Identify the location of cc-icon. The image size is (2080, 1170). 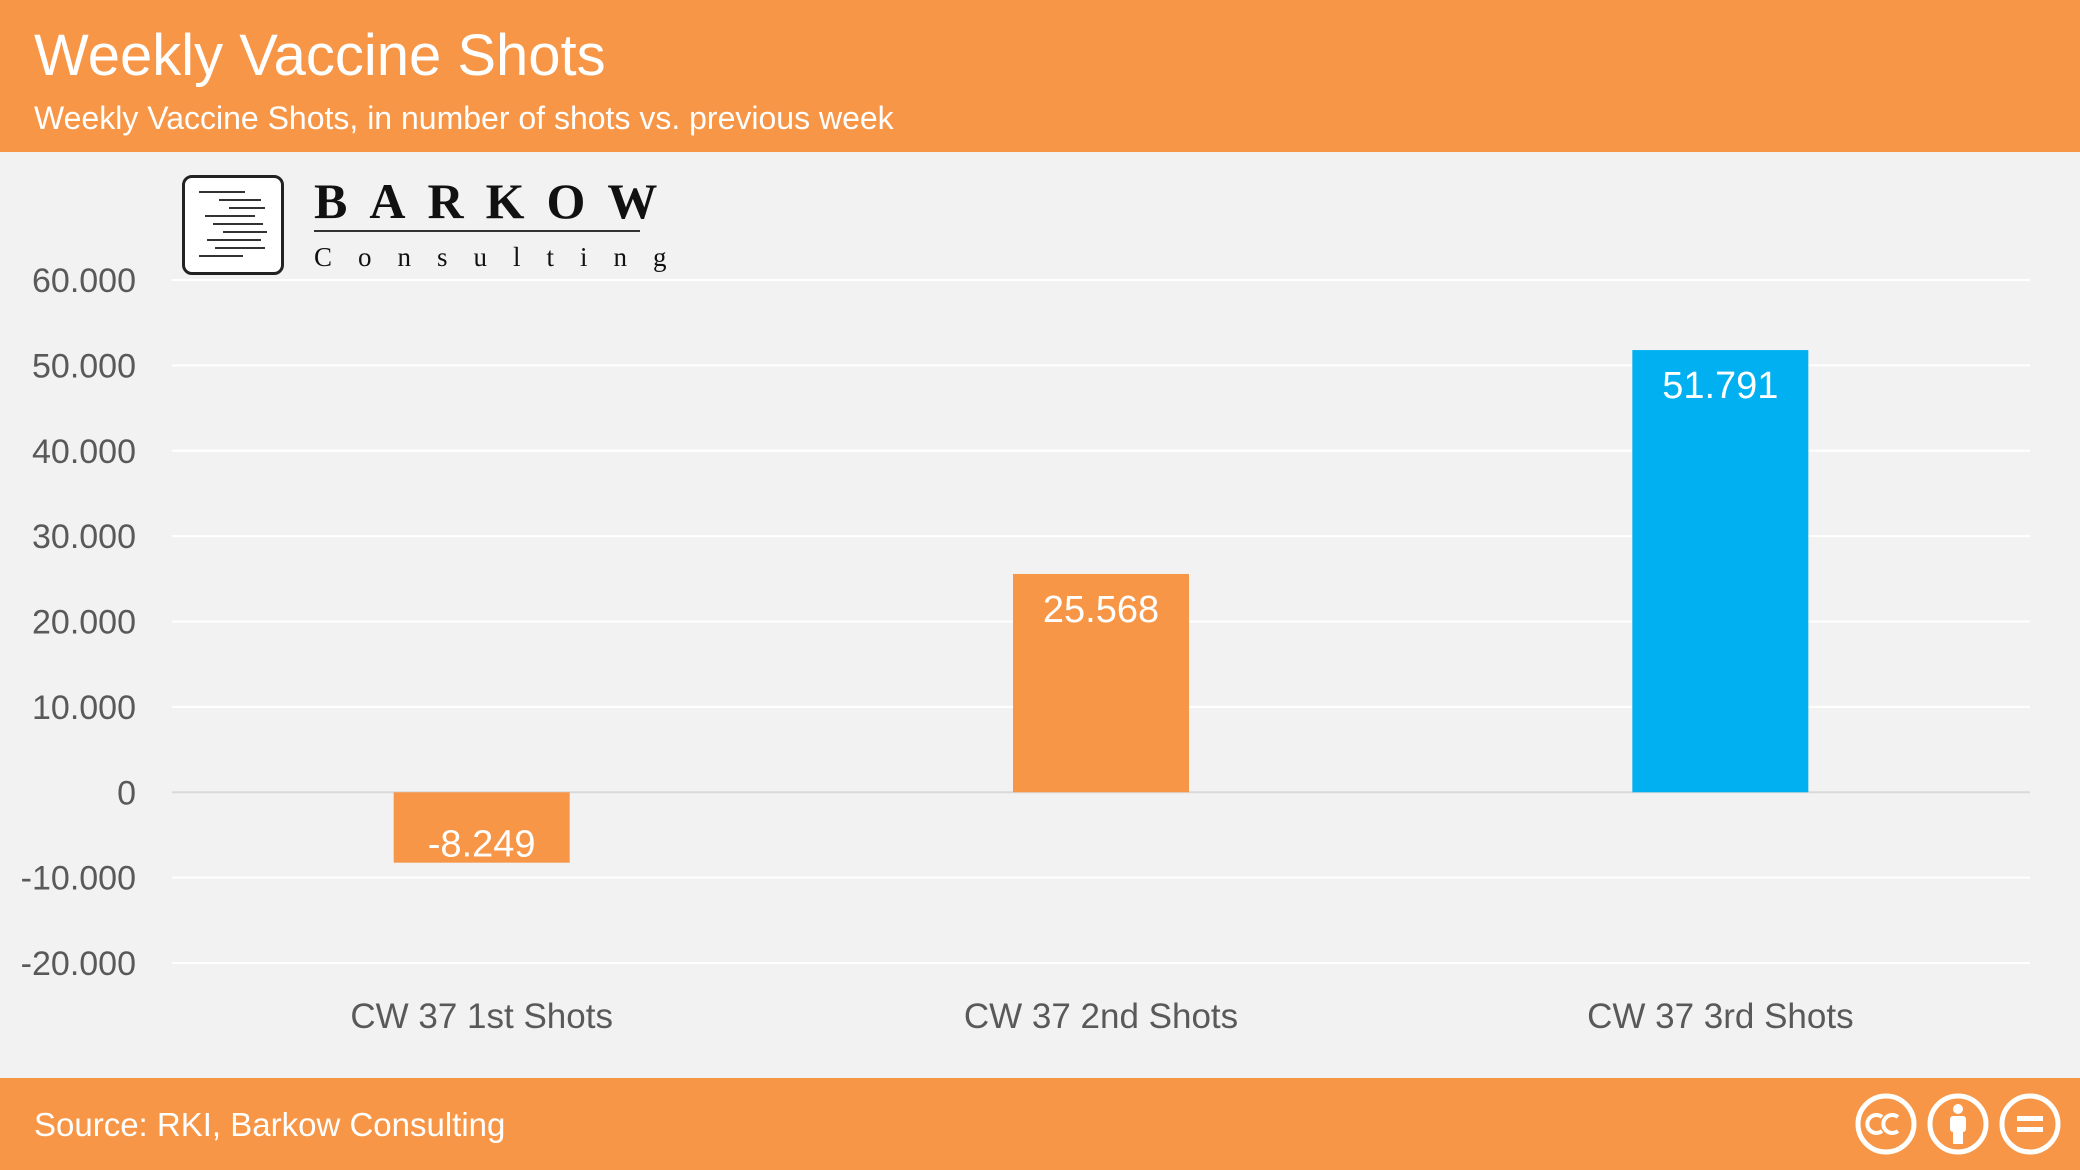
(1886, 1124).